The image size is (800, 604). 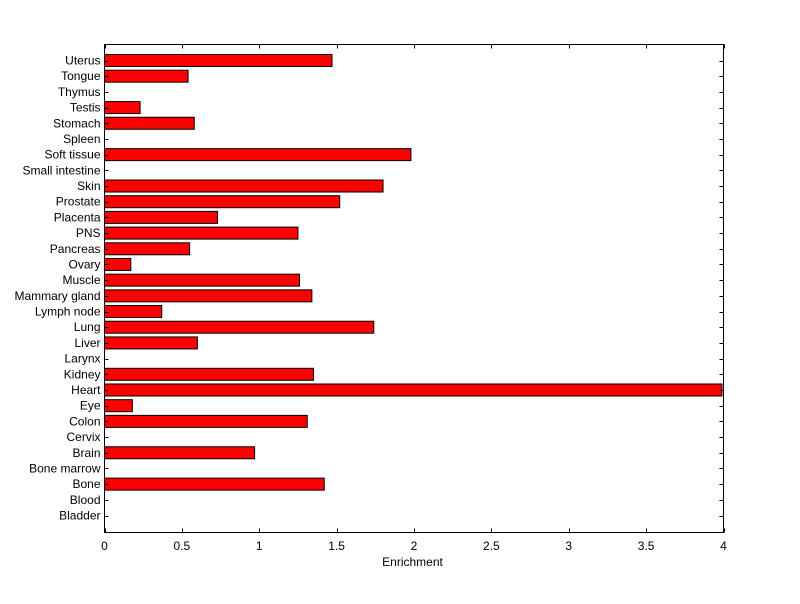 What do you see at coordinates (149, 123) in the screenshot?
I see `bar-stomach` at bounding box center [149, 123].